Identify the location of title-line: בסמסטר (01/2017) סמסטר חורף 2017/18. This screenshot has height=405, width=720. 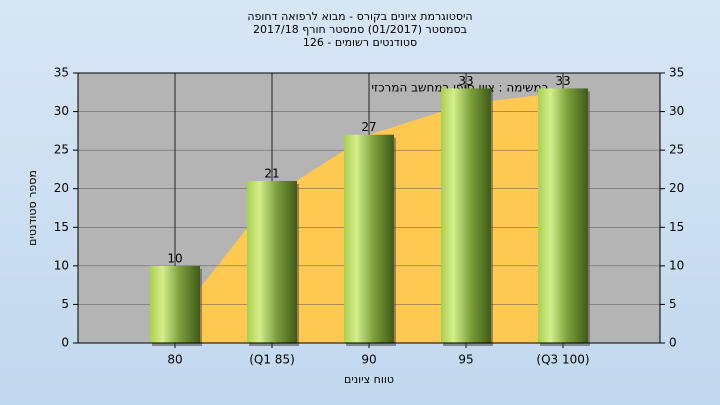
(360, 29).